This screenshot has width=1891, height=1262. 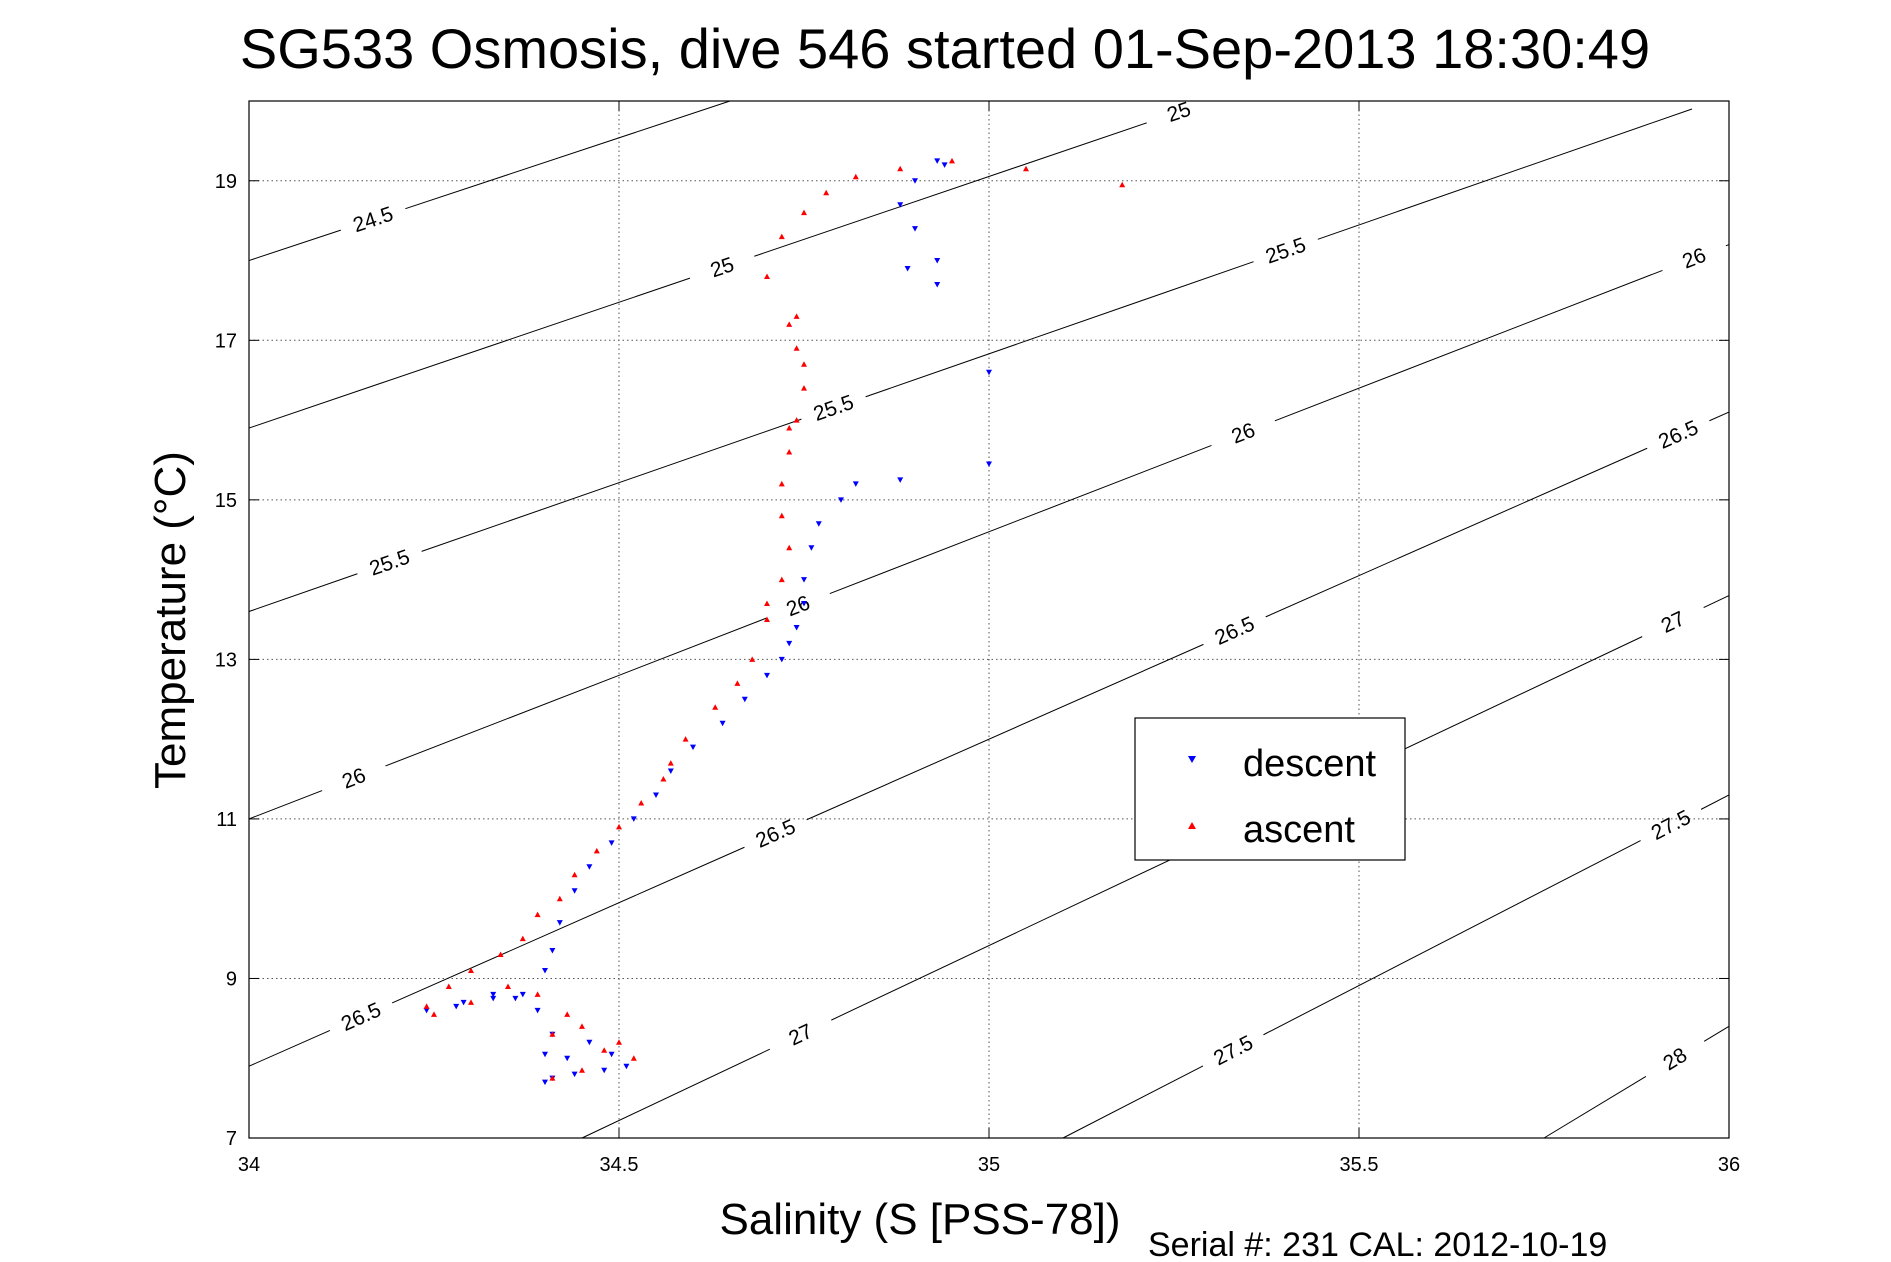 What do you see at coordinates (226, 501) in the screenshot?
I see `y-tick-label: 15` at bounding box center [226, 501].